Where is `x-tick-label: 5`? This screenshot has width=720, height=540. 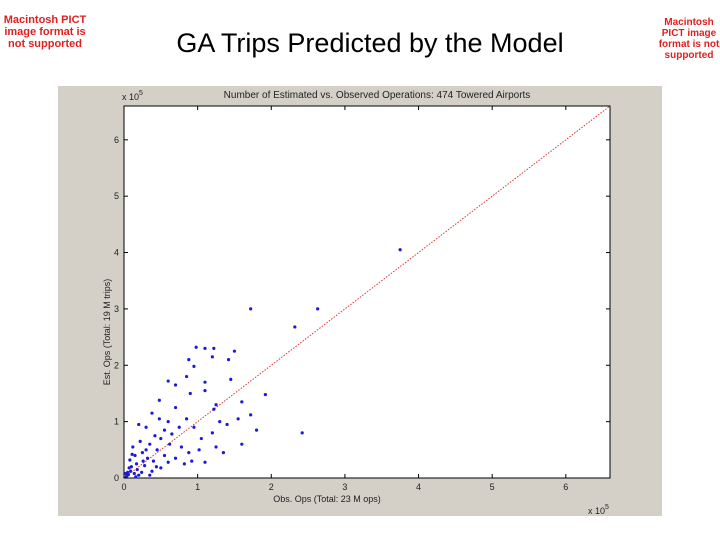
x-tick-label: 5 is located at coordinates (492, 487).